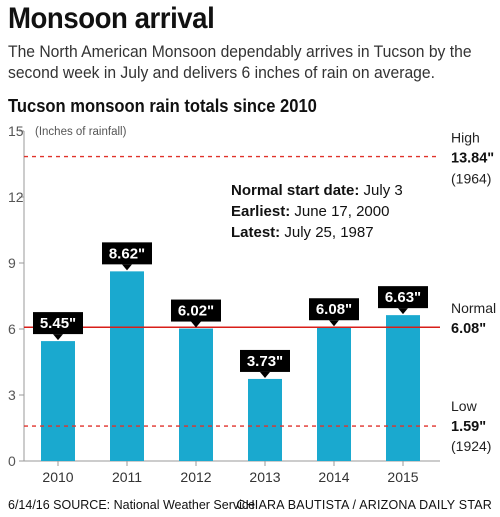 The height and width of the screenshot is (517, 500). Describe the element at coordinates (471, 179) in the screenshot. I see `ref-year-high: (1964)` at that location.